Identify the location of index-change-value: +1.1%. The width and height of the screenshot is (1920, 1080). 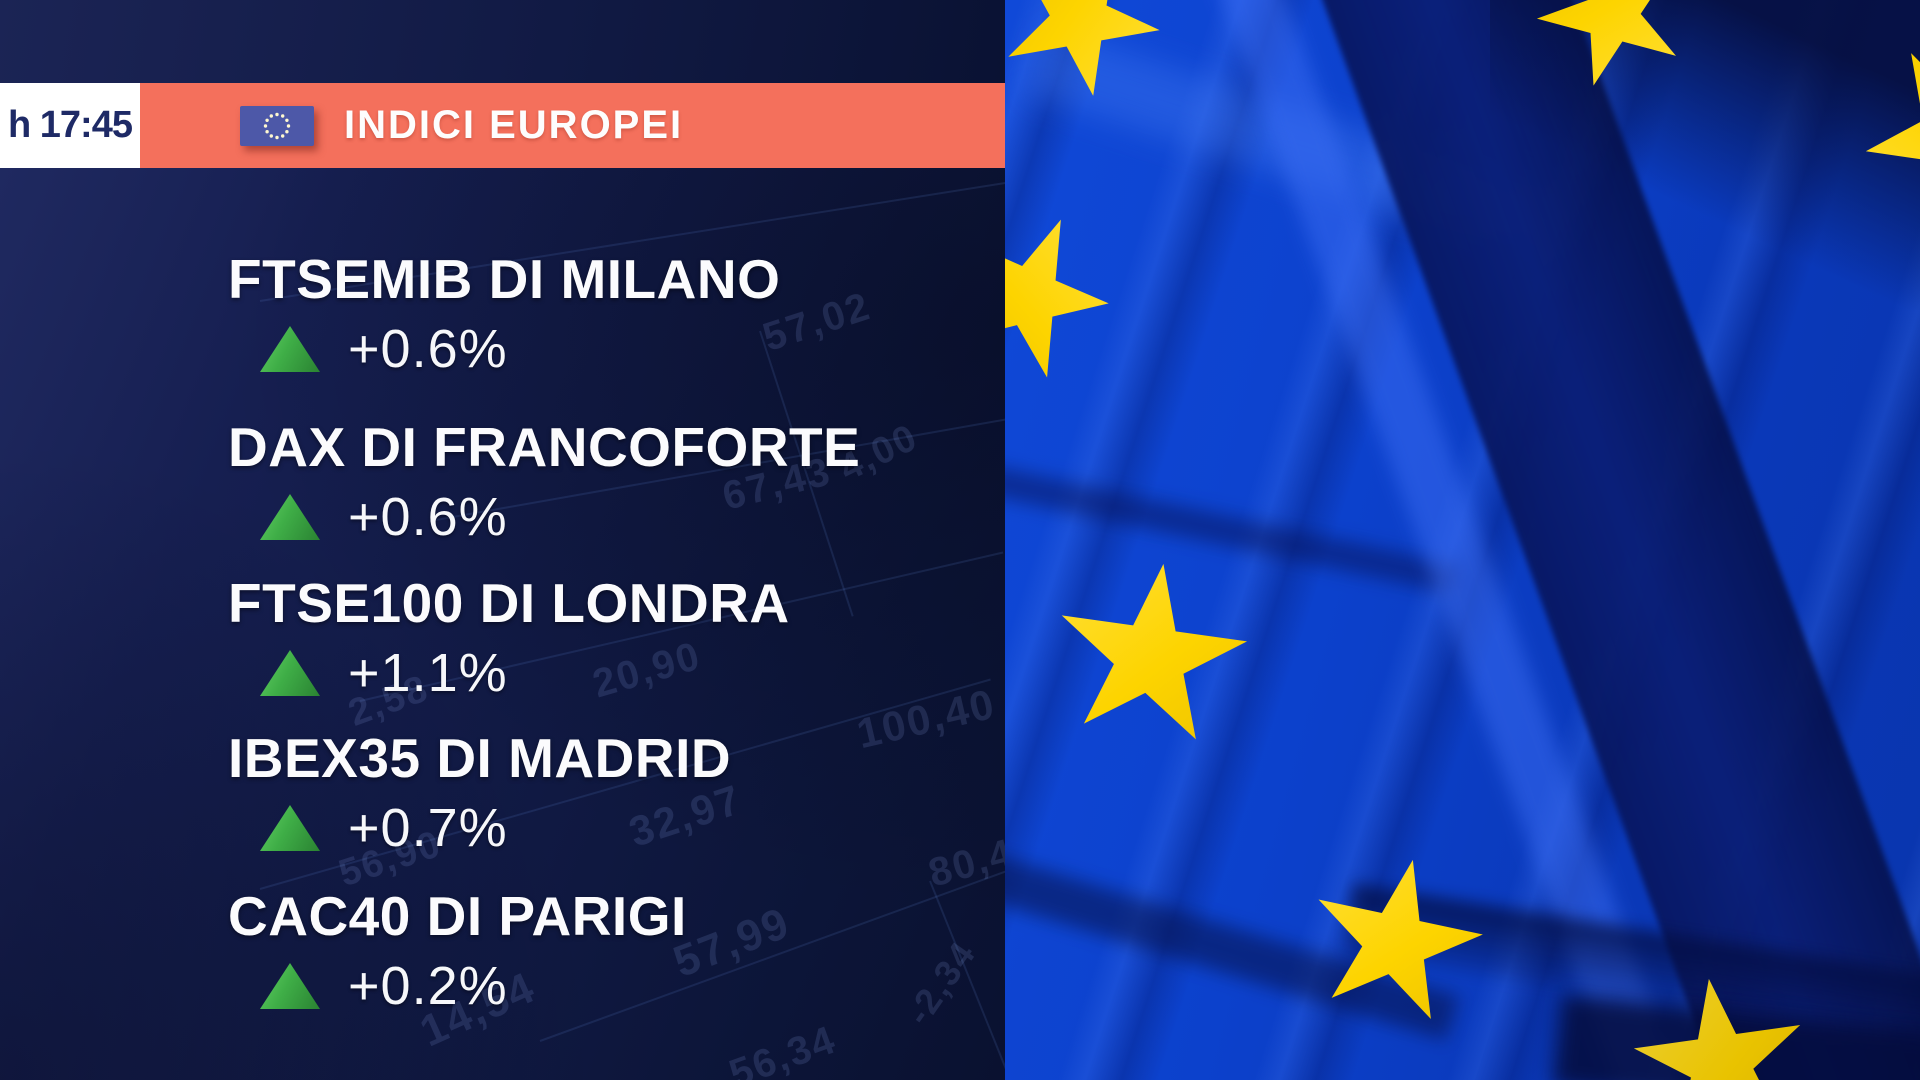
(428, 673).